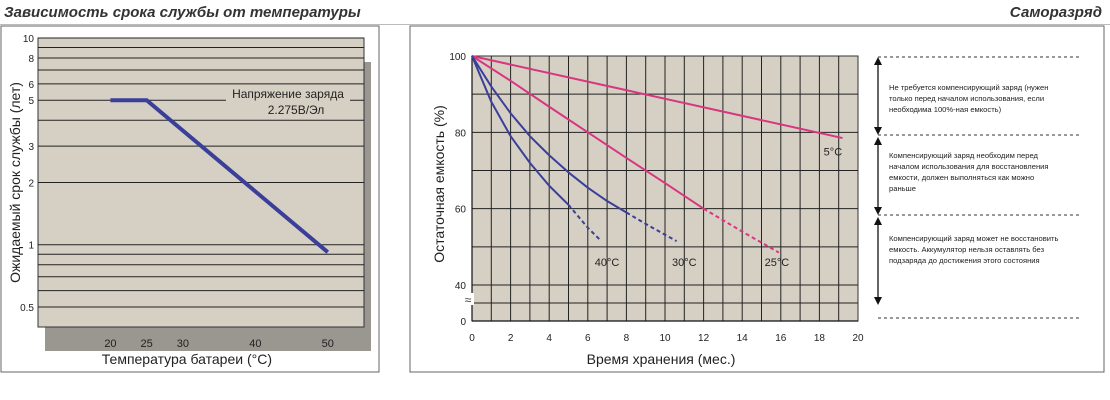 This screenshot has width=1110, height=400. What do you see at coordinates (457, 57) in the screenshot?
I see `y-tick-label: 100` at bounding box center [457, 57].